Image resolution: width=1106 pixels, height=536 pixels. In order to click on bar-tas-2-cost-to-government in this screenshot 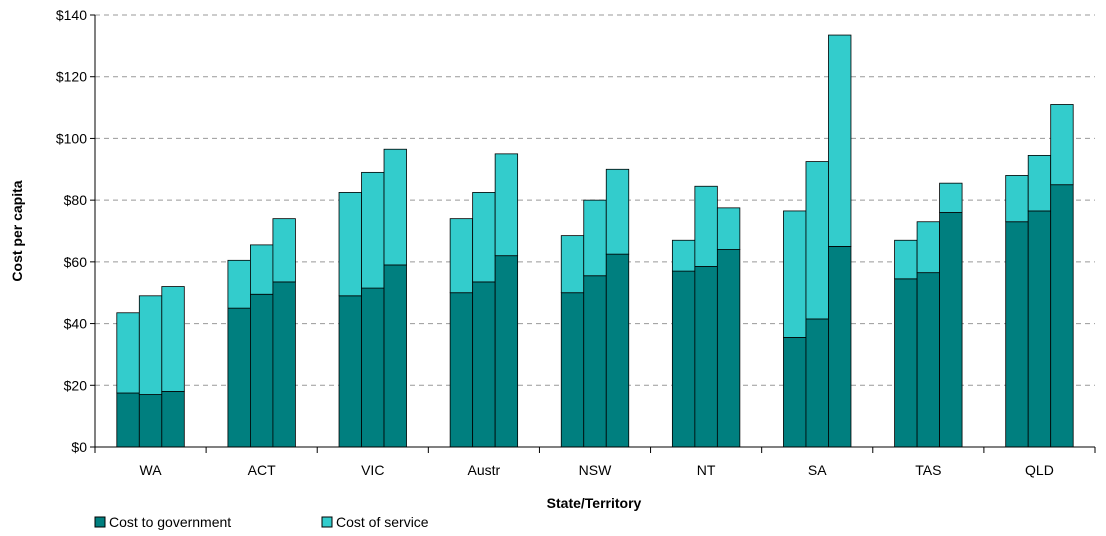, I will do `click(928, 360)`.